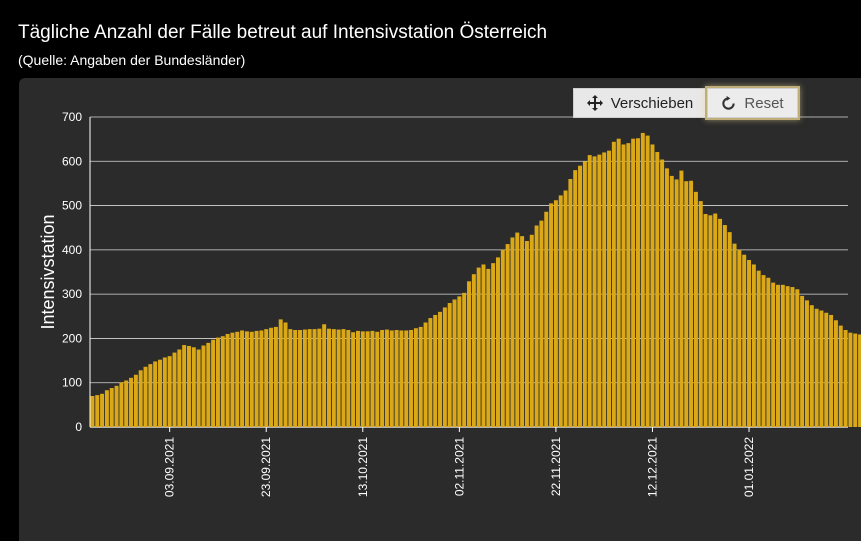 The width and height of the screenshot is (861, 541). Describe the element at coordinates (640, 103) in the screenshot. I see `pan-button: Verschieben` at that location.